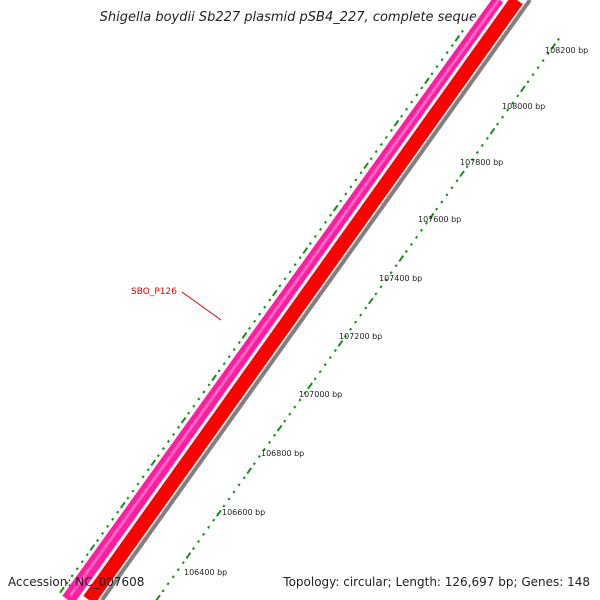 This screenshot has width=600, height=600. What do you see at coordinates (439, 219) in the screenshot?
I see `tick-label: 107600 bp` at bounding box center [439, 219].